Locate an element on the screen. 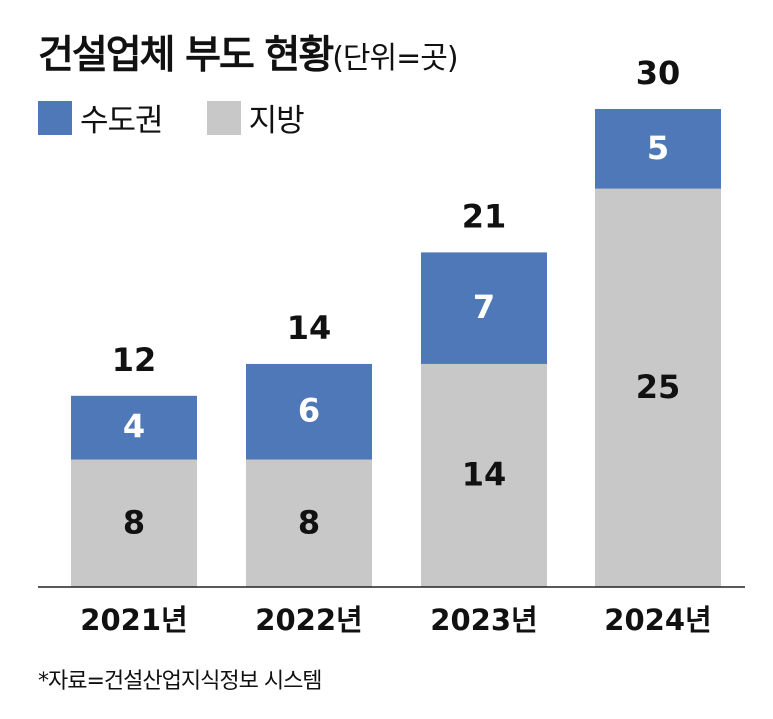  legend: 수도권 지방 is located at coordinates (193, 117).